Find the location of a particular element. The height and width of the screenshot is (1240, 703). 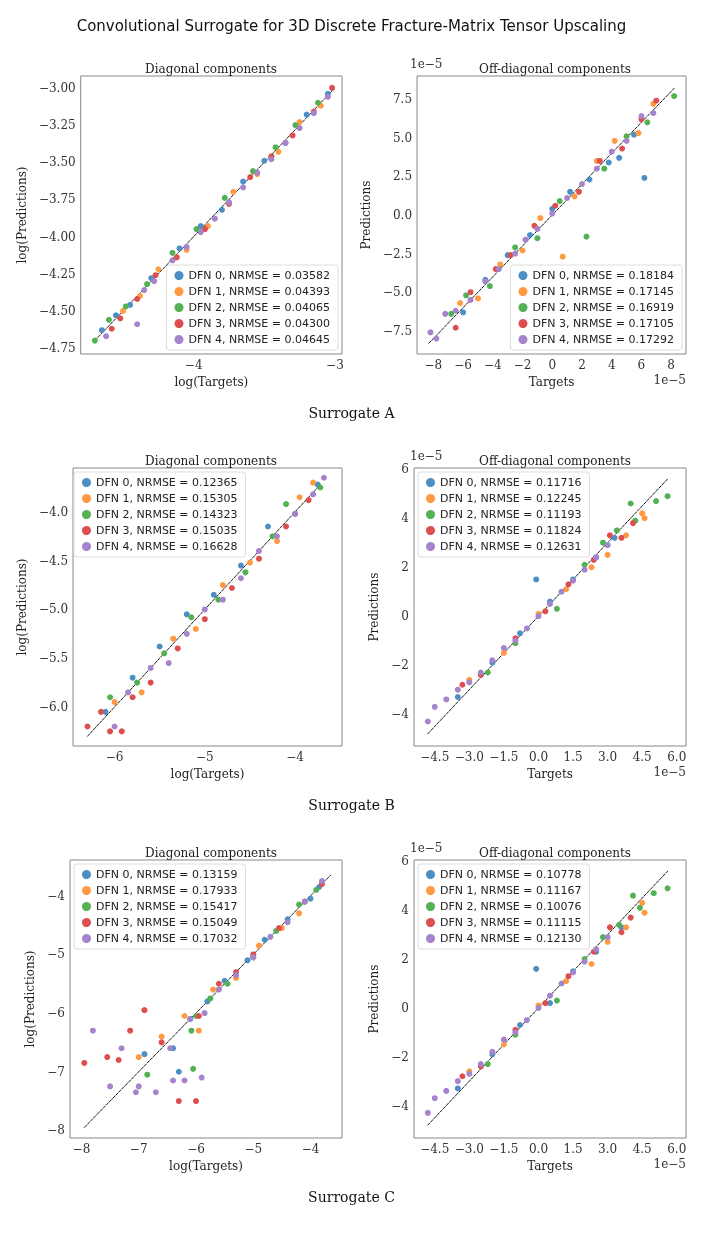

y-tick-label: −4.00 is located at coordinates (57, 236).